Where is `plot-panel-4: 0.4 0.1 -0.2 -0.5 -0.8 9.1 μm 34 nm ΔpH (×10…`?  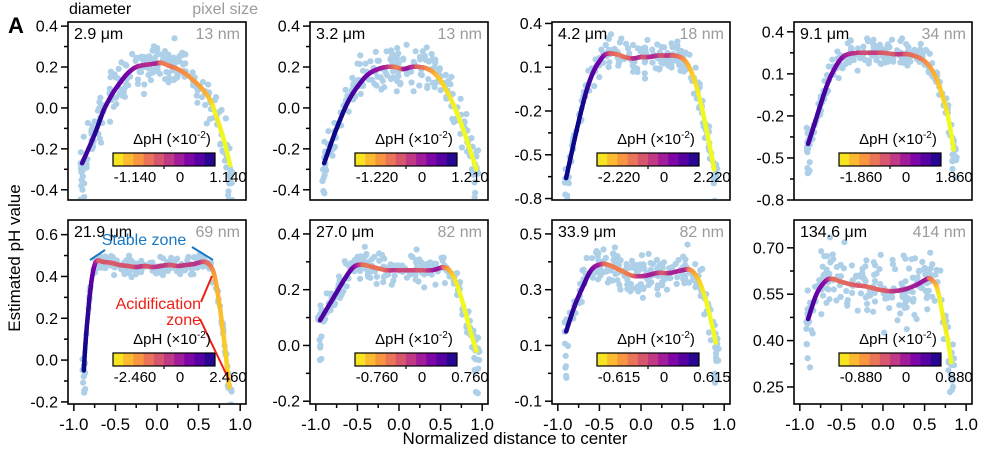
plot-panel-4: 0.4 0.1 -0.2 -0.5 -0.8 9.1 μm 34 nm ΔpH (×10… is located at coordinates (858, 115).